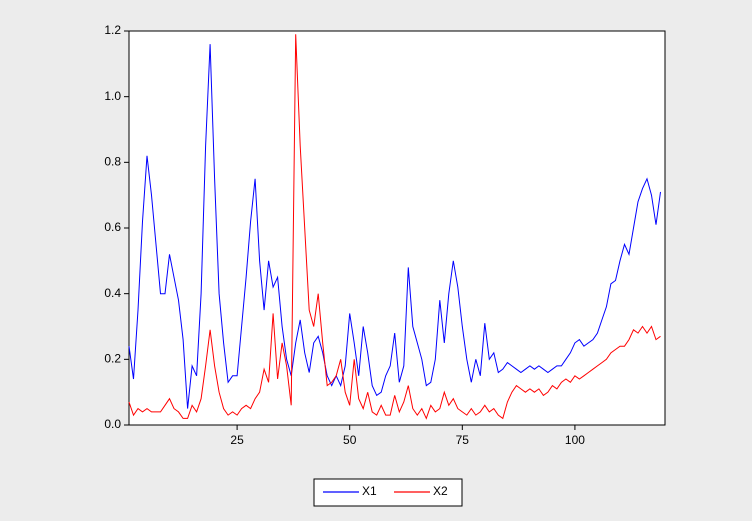  I want to click on x-tick-label: 50, so click(350, 440).